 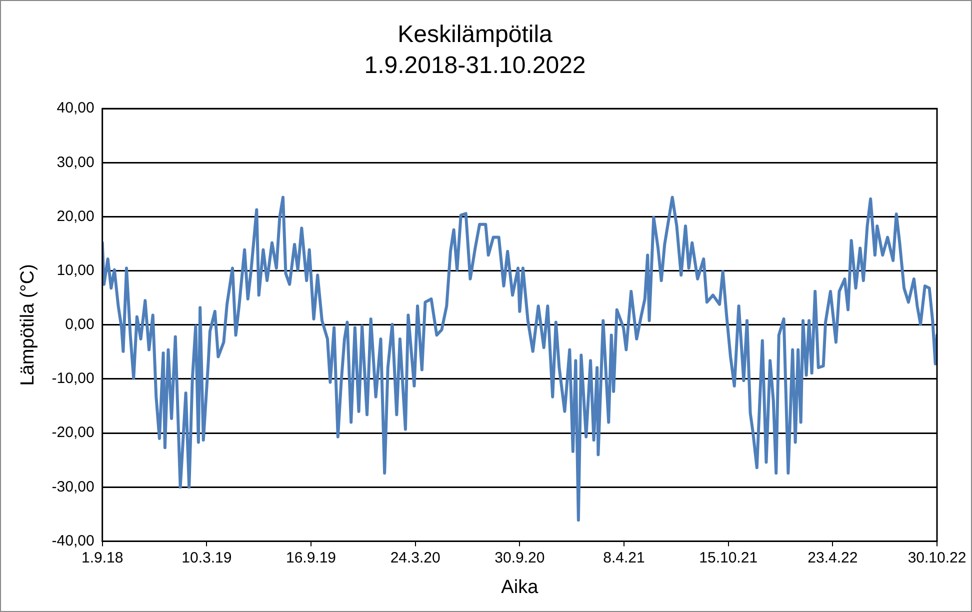 What do you see at coordinates (728, 557) in the screenshot?
I see `x-tick-label: 15.10.21` at bounding box center [728, 557].